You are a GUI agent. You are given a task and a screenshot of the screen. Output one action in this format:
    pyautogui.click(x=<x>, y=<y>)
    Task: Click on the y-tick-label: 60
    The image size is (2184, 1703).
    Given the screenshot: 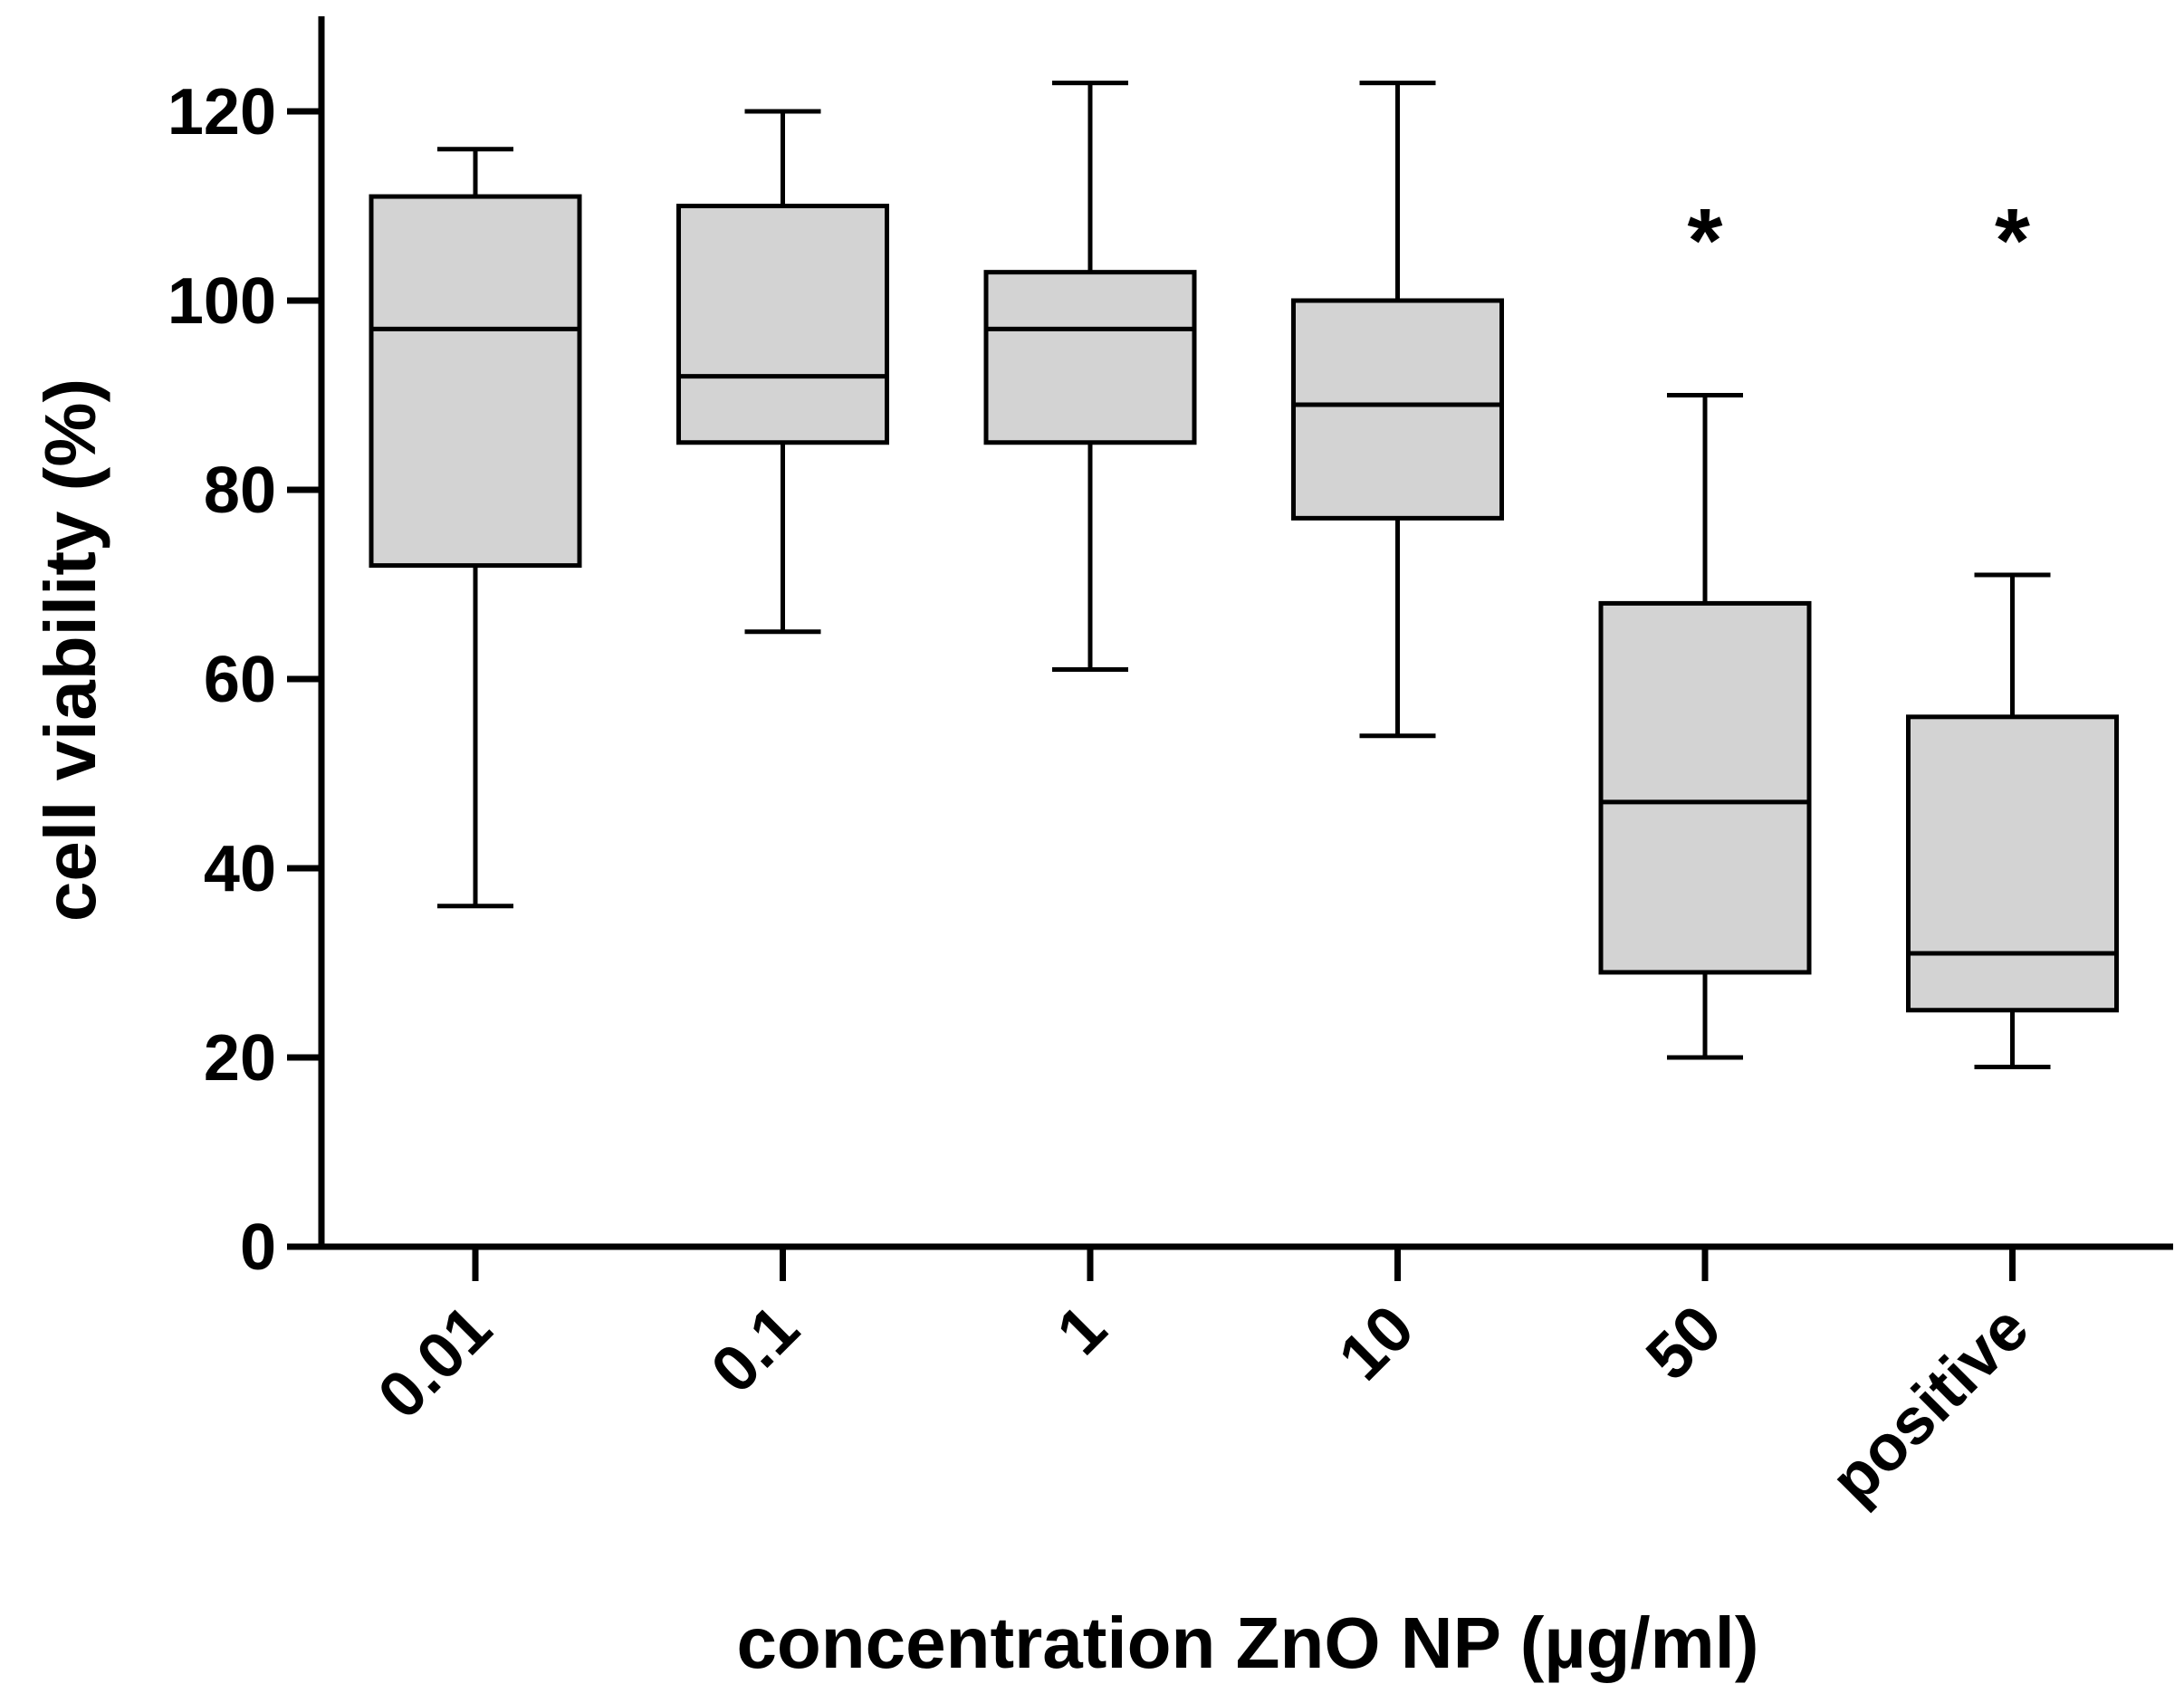 What is the action you would take?
    pyautogui.click(x=240, y=680)
    